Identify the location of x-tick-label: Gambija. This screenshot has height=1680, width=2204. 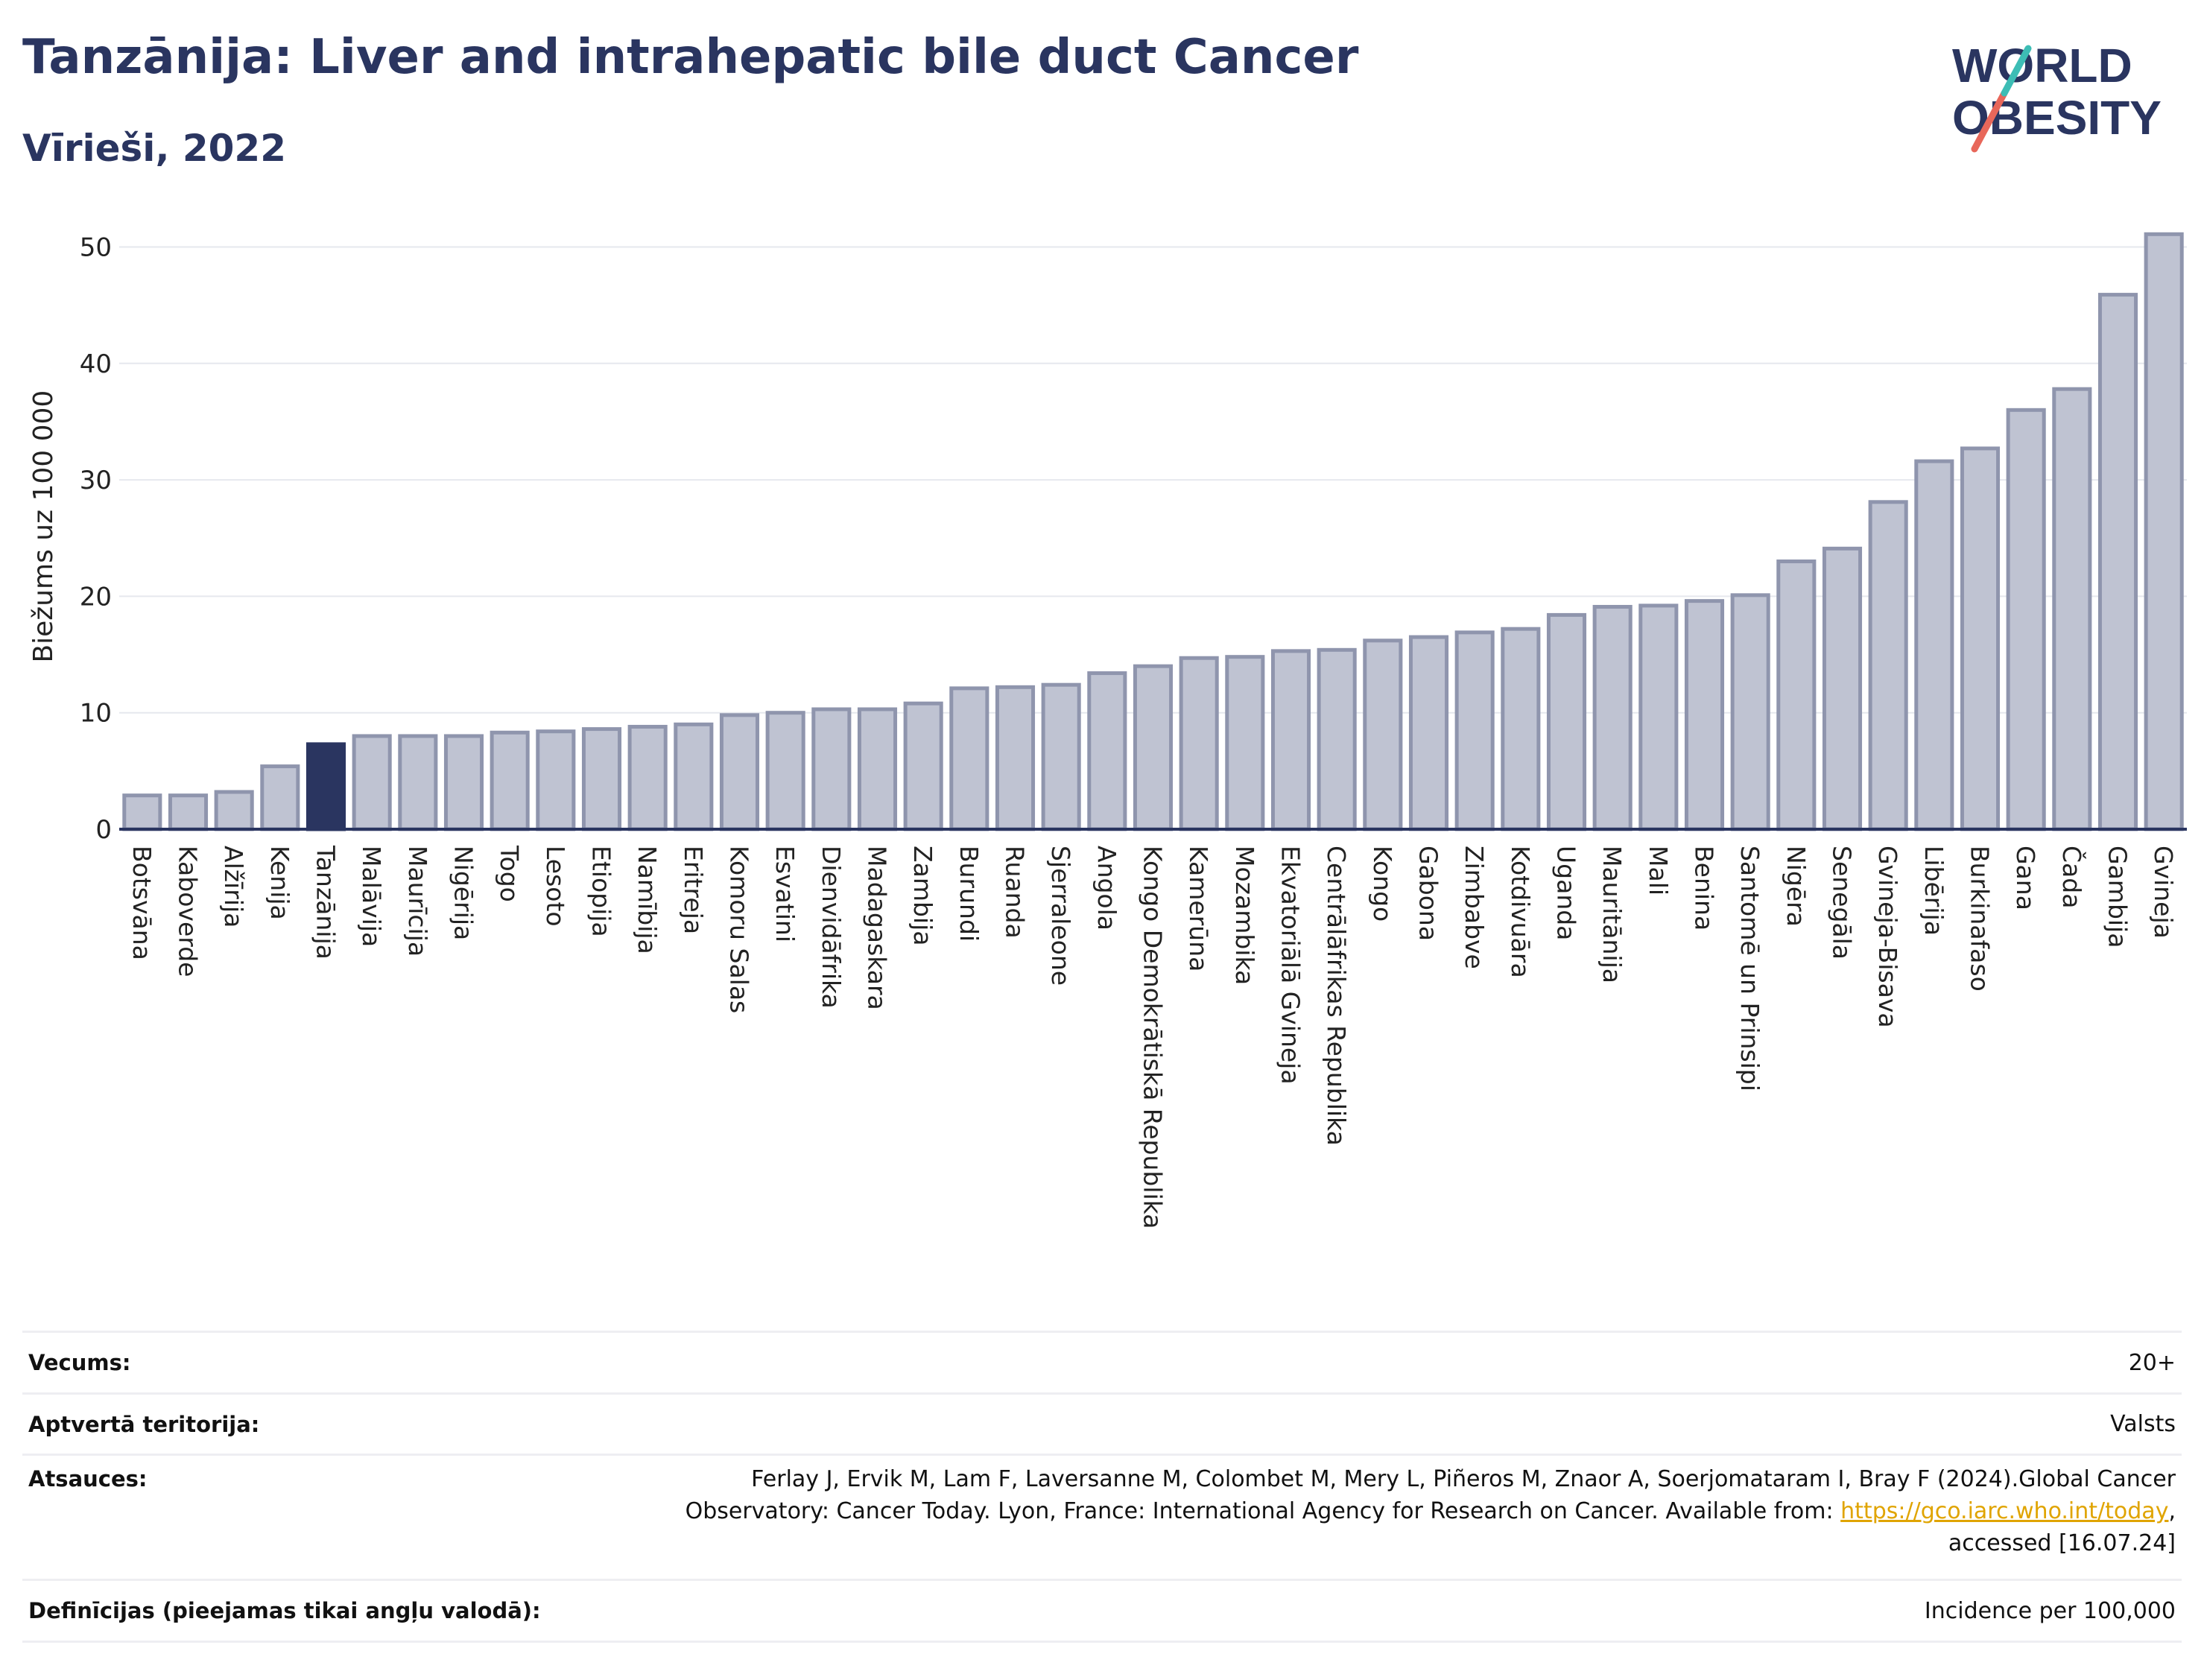
(2117, 897).